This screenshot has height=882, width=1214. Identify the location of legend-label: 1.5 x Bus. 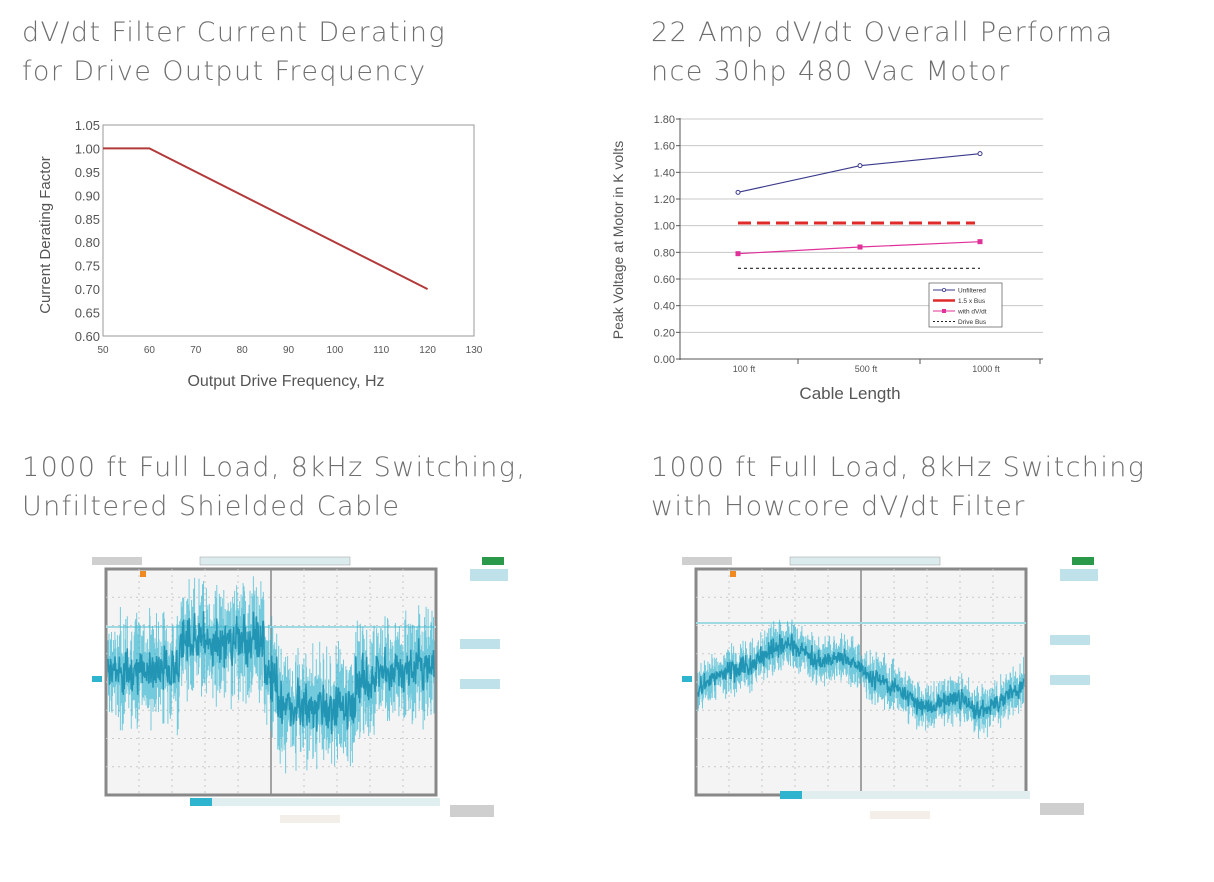
(972, 301).